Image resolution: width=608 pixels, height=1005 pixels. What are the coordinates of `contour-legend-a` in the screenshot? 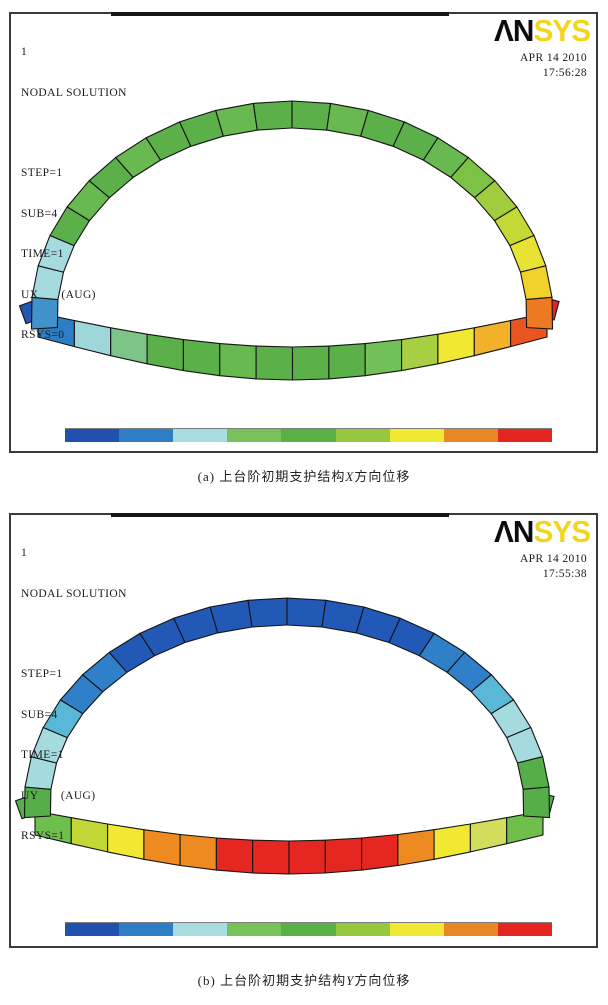 It's located at (308, 435).